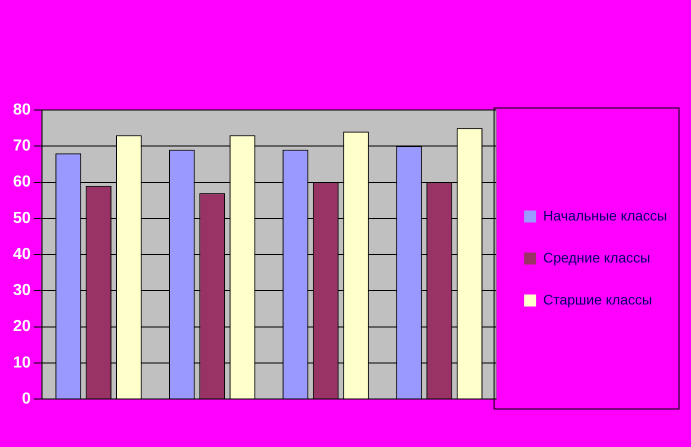  What do you see at coordinates (22, 363) in the screenshot?
I see `y-tick-label: 10` at bounding box center [22, 363].